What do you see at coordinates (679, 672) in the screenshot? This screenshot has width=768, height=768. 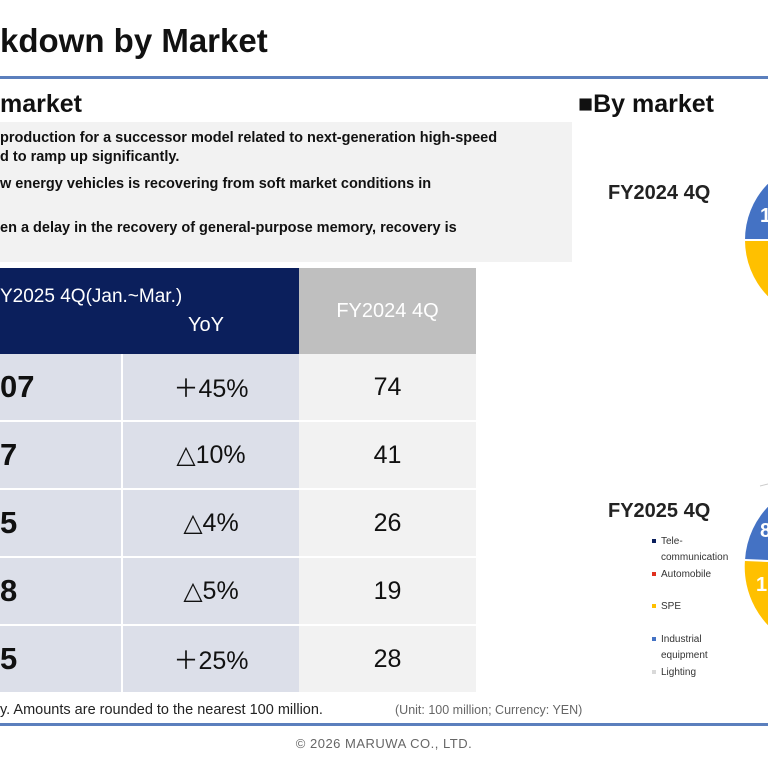 I see `legend-label: Lighting` at bounding box center [679, 672].